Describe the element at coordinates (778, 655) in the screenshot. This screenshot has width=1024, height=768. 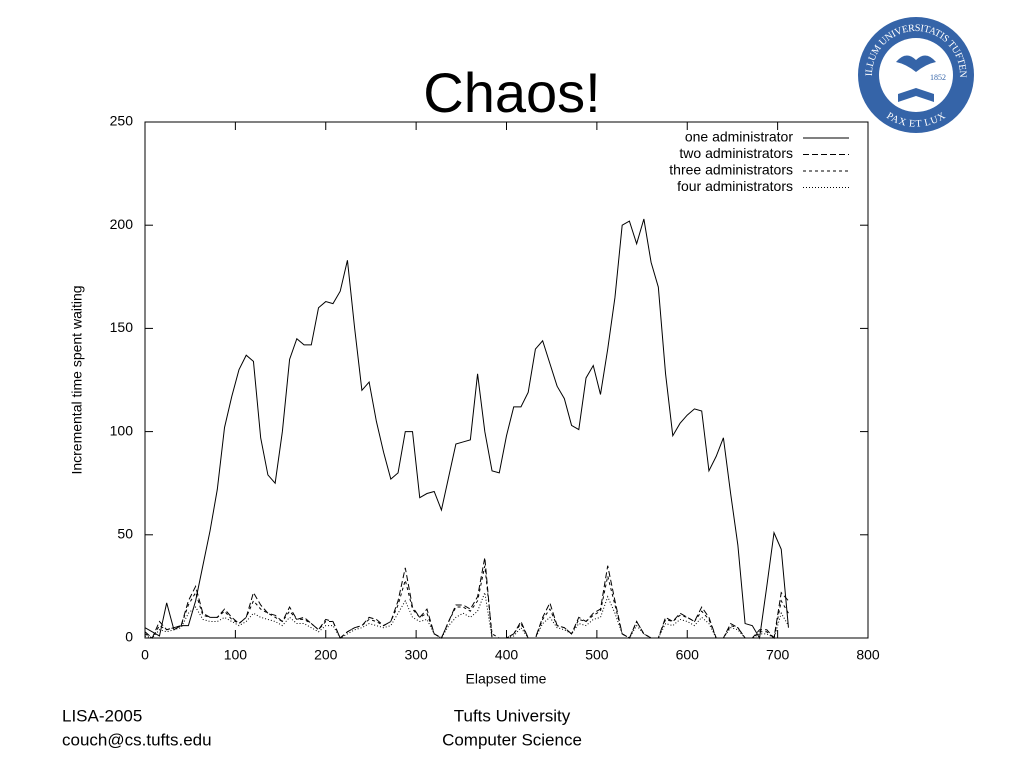
I see `x-tick-label: 700` at that location.